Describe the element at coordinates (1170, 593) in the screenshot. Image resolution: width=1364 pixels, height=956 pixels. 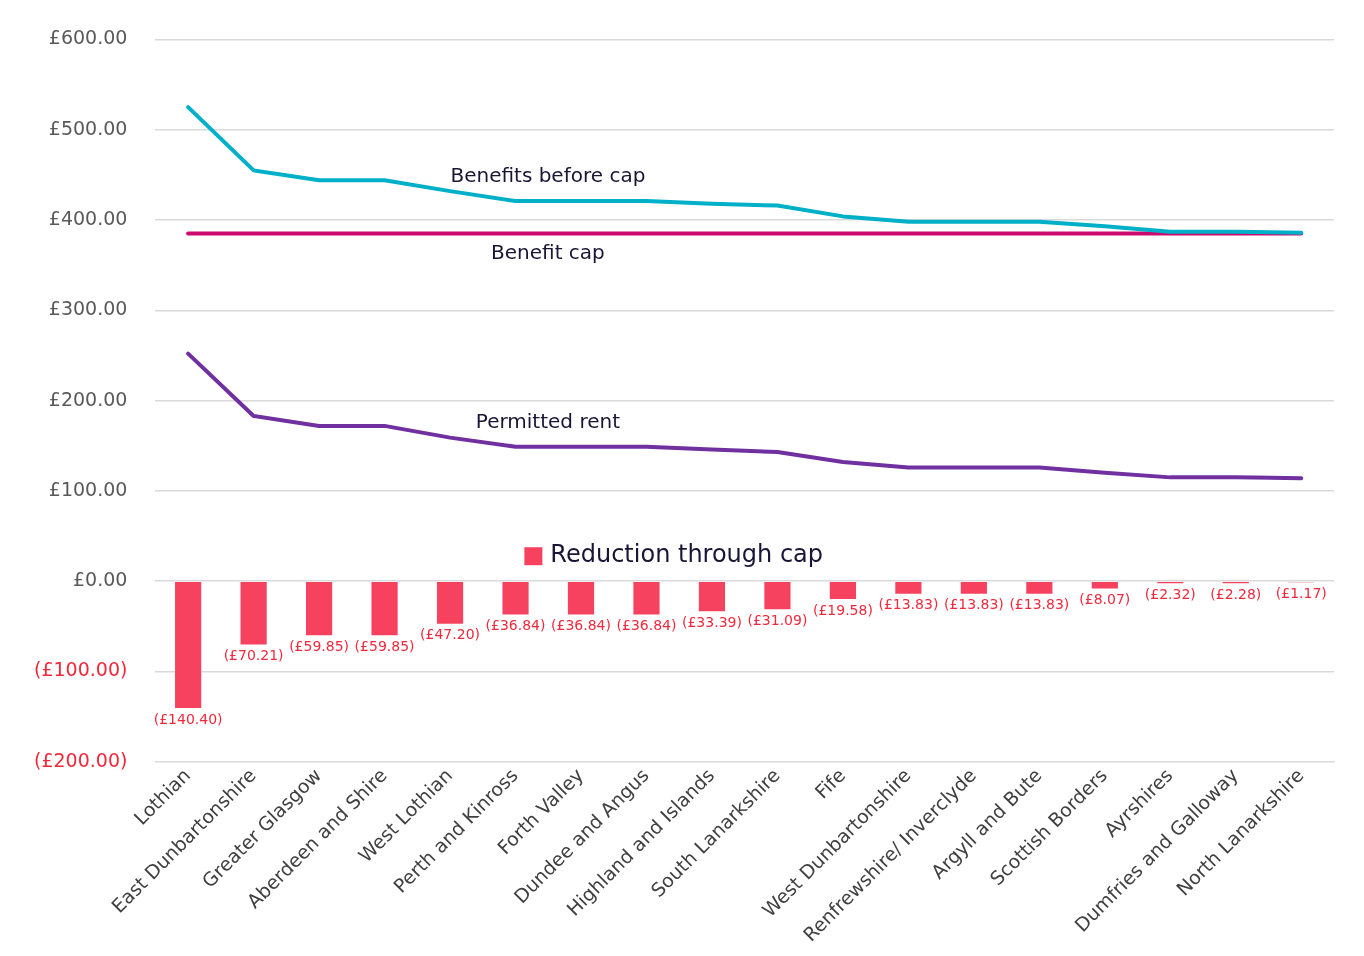
I see `data-label: (£2.32)` at that location.